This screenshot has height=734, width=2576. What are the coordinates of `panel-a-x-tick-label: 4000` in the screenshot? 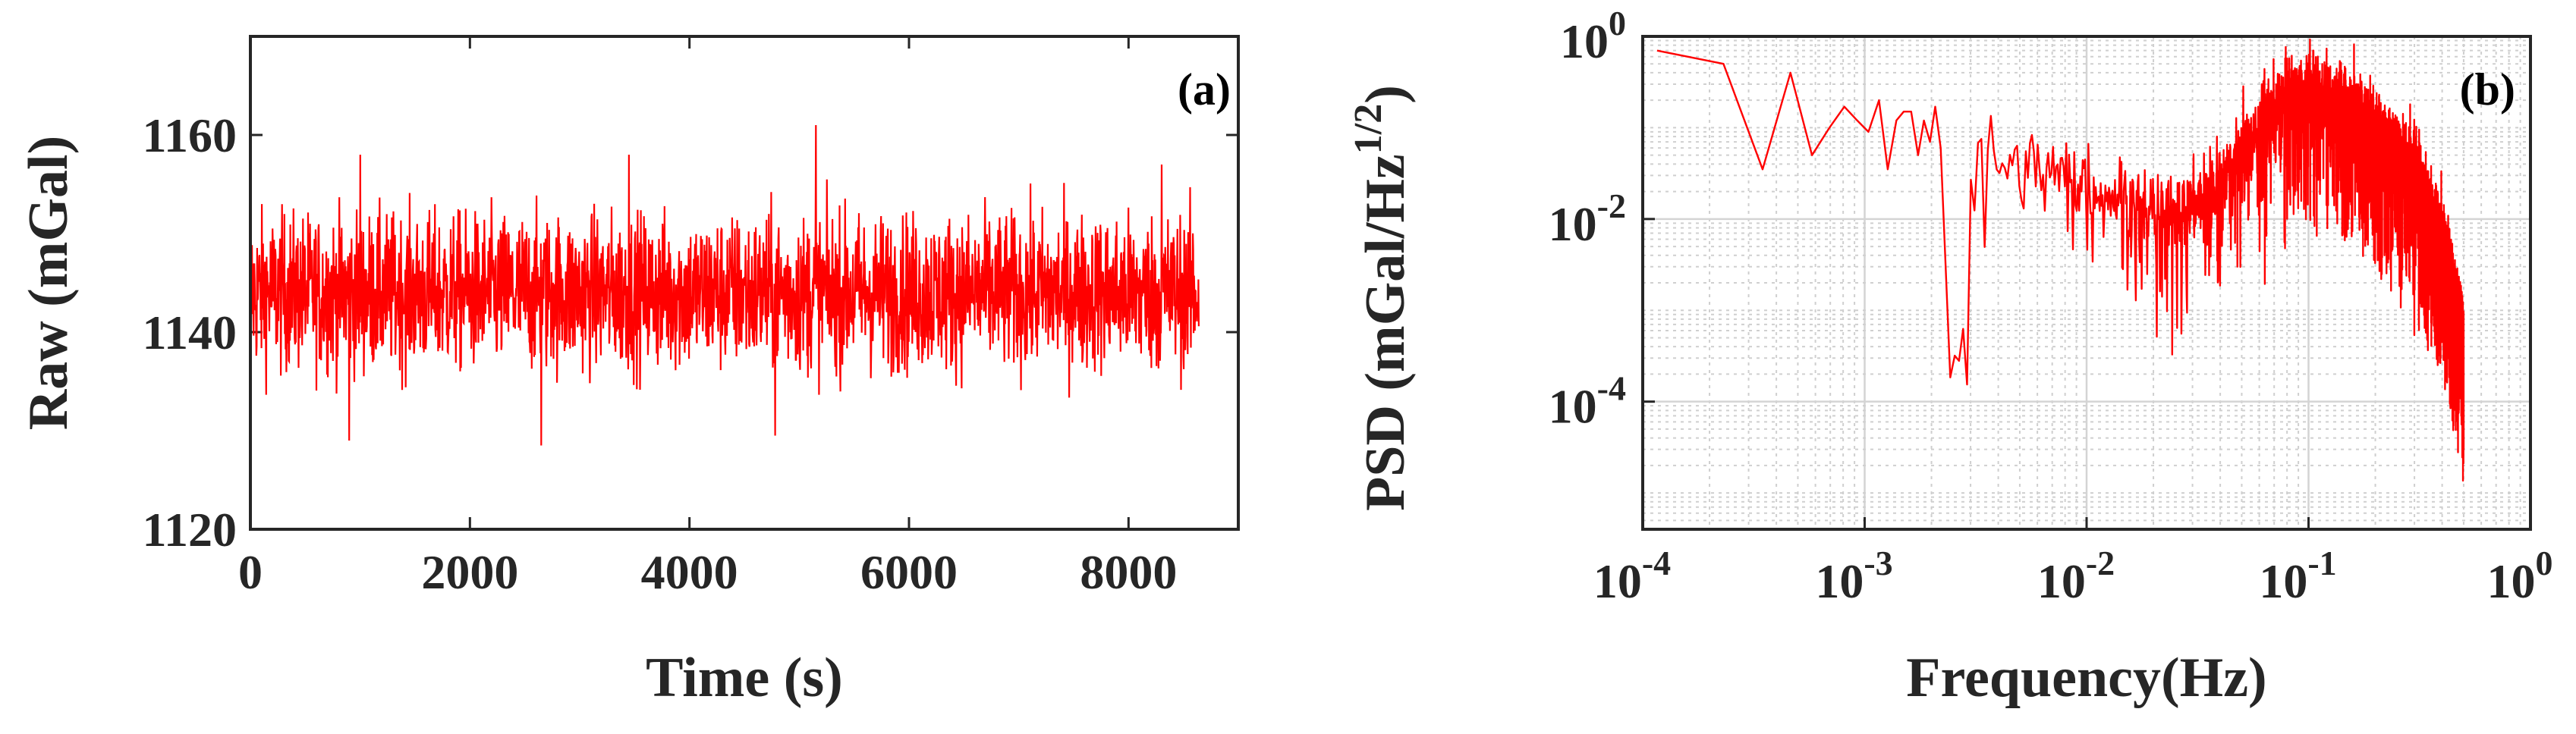 It's located at (689, 572).